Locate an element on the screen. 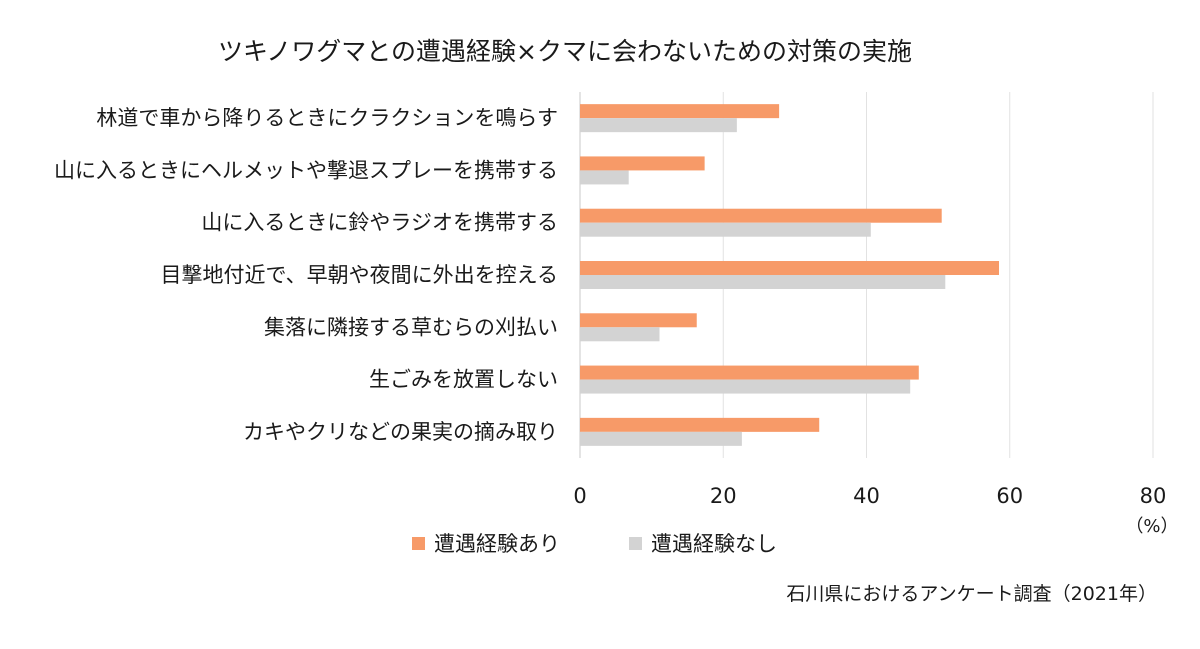  unit-label: （%） is located at coordinates (1151, 526).